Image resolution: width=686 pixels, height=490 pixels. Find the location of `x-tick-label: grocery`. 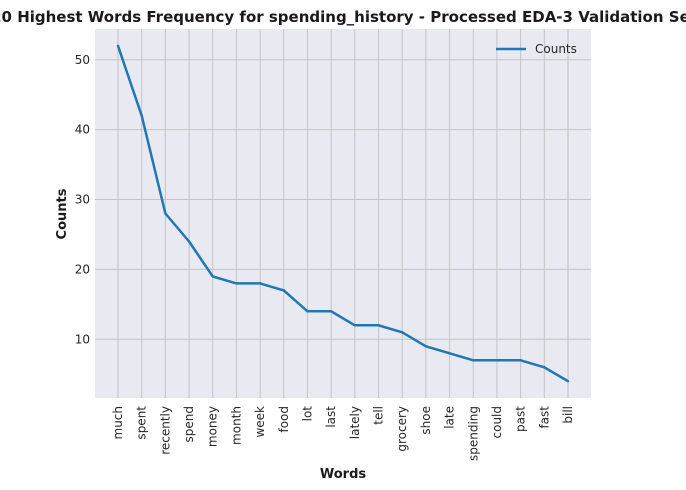

x-tick-label: grocery is located at coordinates (402, 429).